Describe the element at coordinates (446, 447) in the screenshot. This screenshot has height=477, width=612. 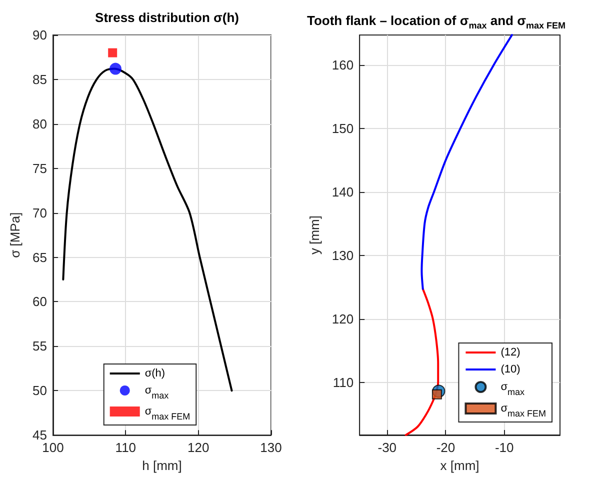
I see `x-tick-label: -20` at that location.